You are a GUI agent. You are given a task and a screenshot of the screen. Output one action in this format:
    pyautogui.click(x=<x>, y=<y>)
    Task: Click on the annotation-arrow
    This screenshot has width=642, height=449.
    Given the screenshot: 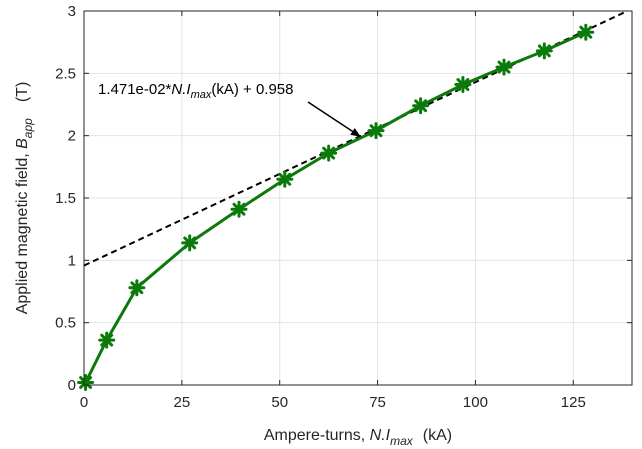 What is the action you would take?
    pyautogui.click(x=334, y=119)
    